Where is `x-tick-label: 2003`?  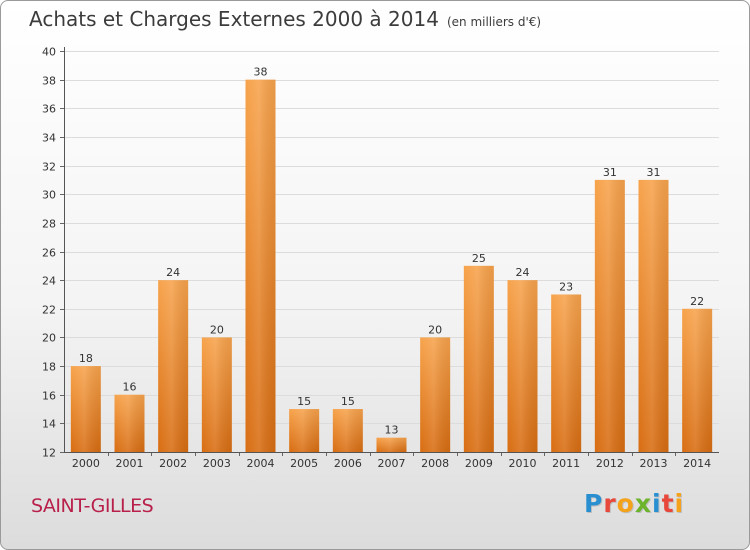 x-tick-label: 2003 is located at coordinates (217, 463).